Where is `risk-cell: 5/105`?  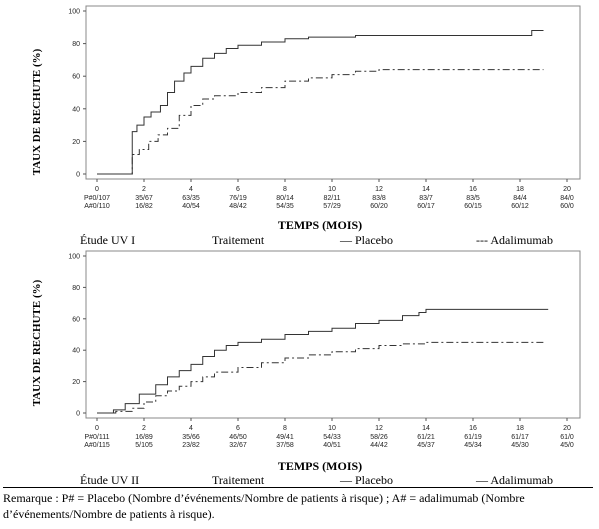 risk-cell: 5/105 is located at coordinates (144, 445).